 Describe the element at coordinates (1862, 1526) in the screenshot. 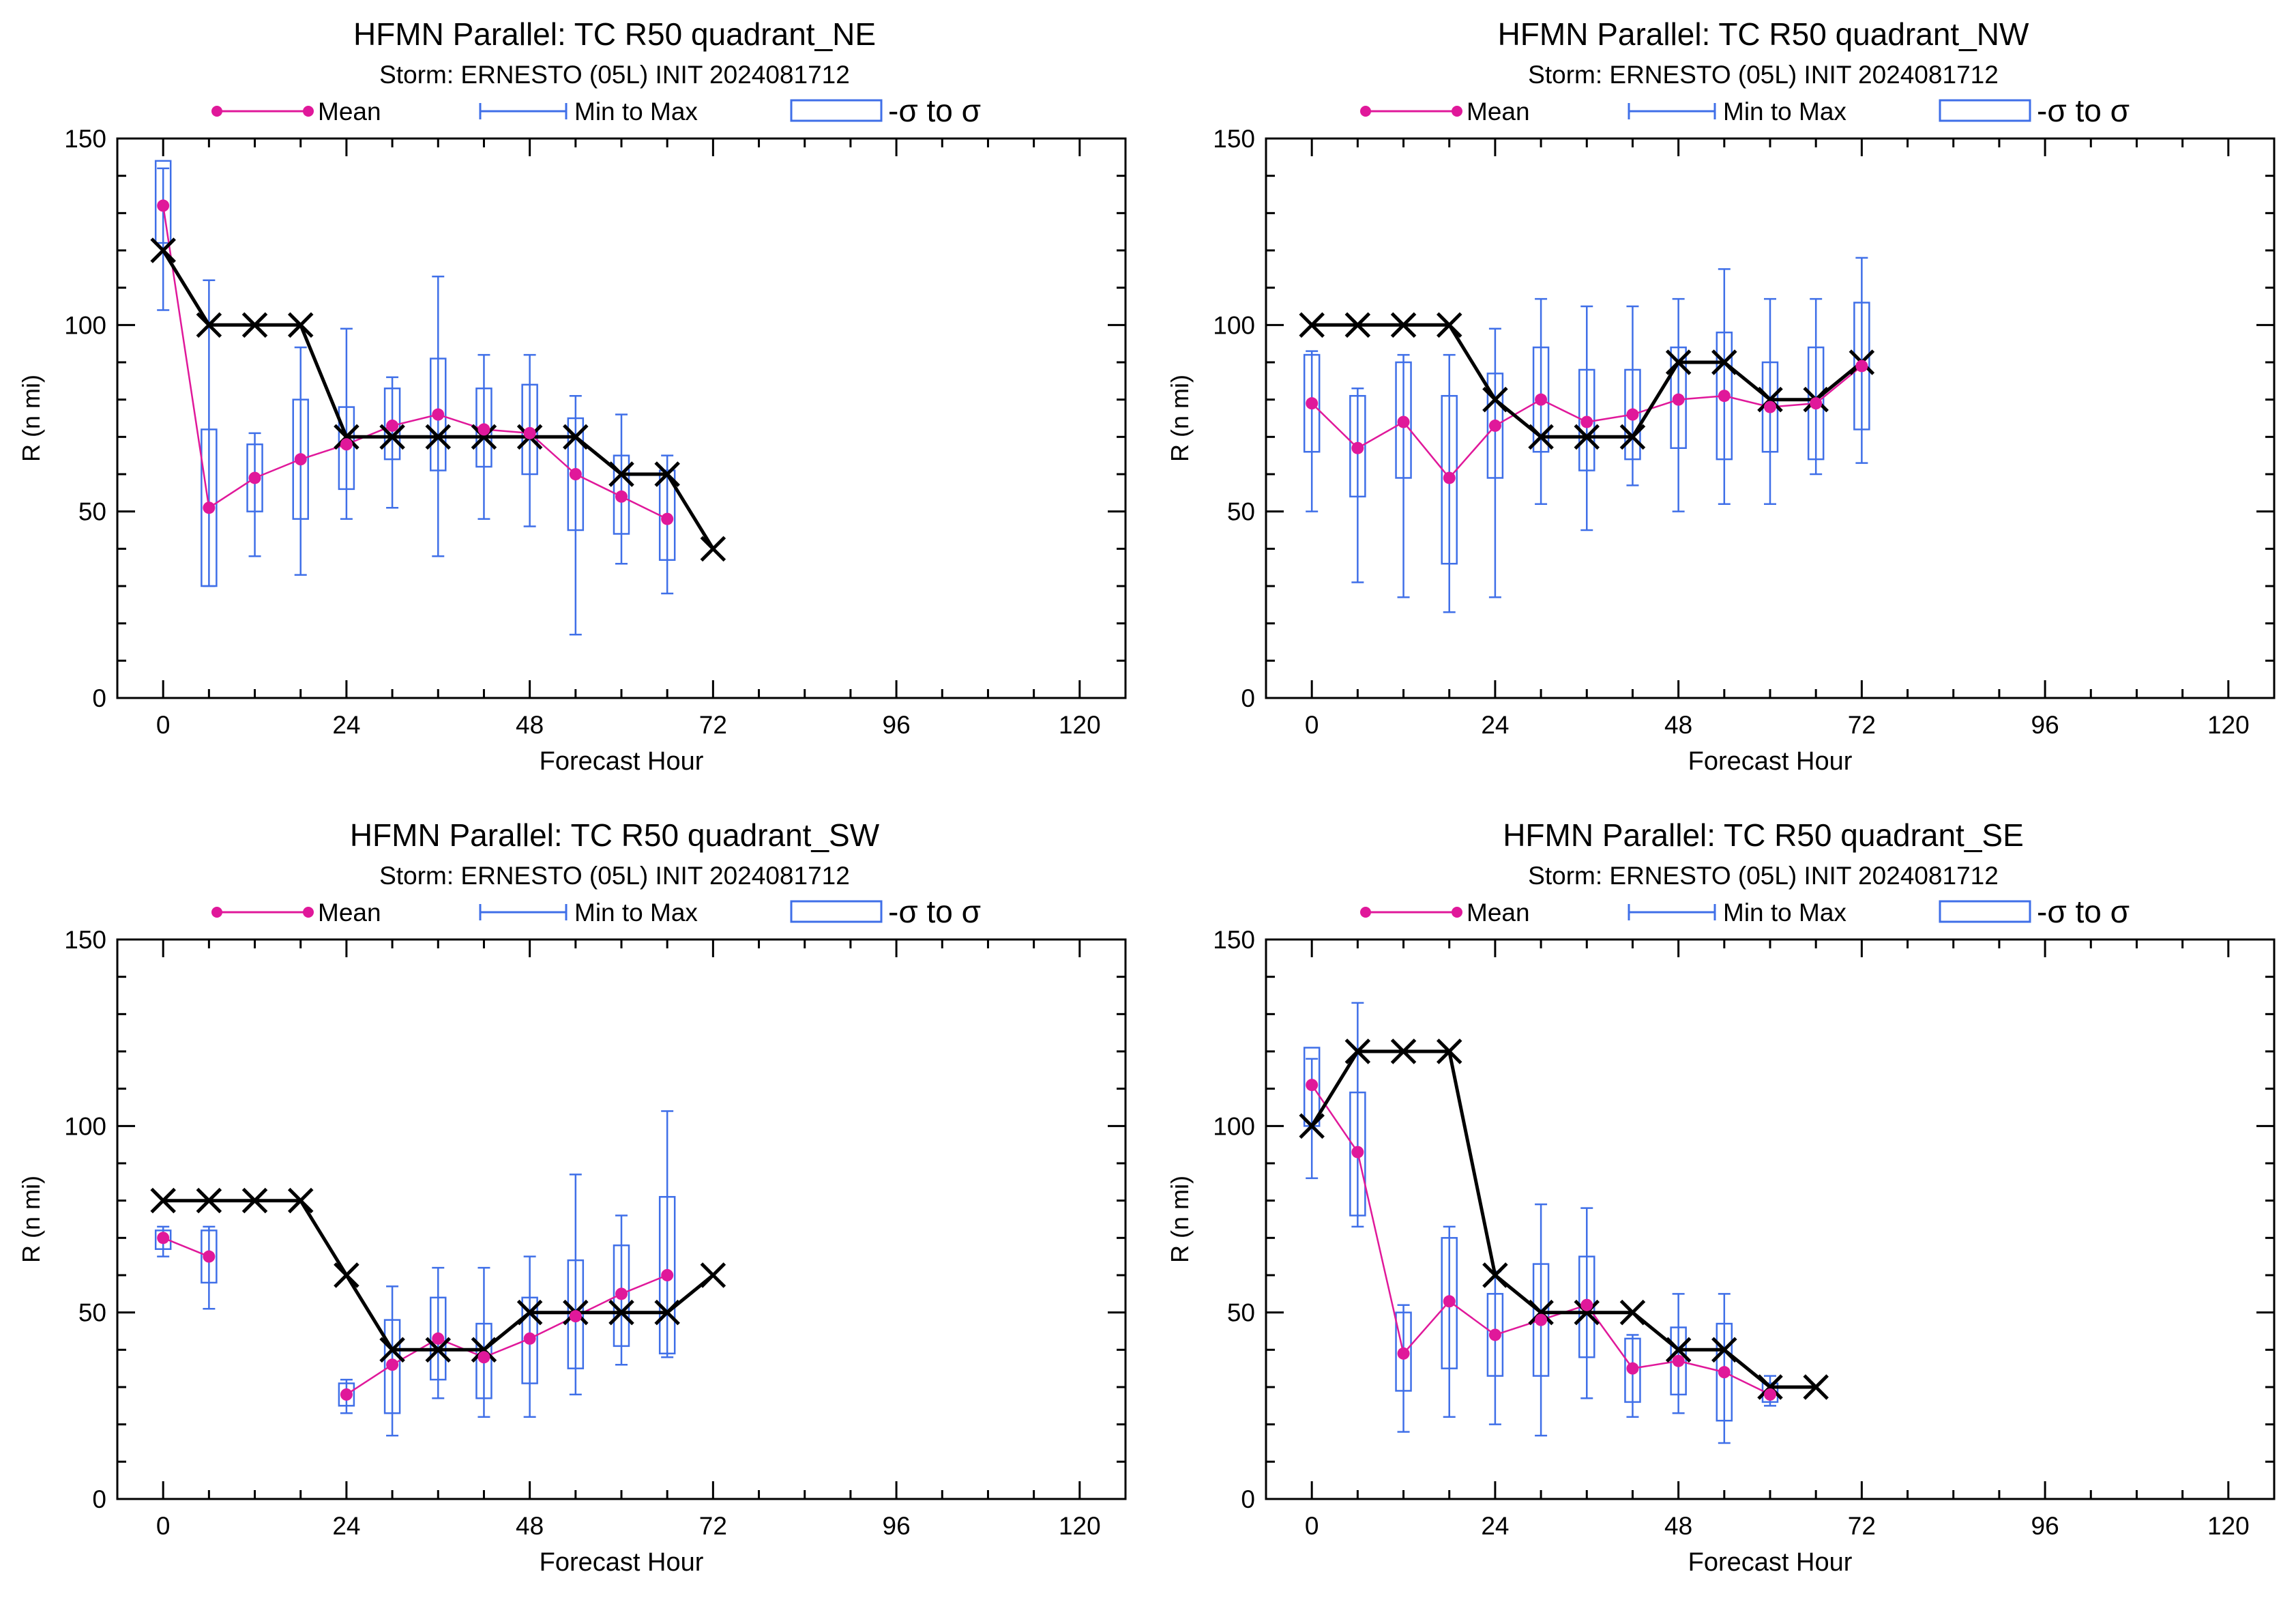

I see `x-tick-label: 72` at that location.